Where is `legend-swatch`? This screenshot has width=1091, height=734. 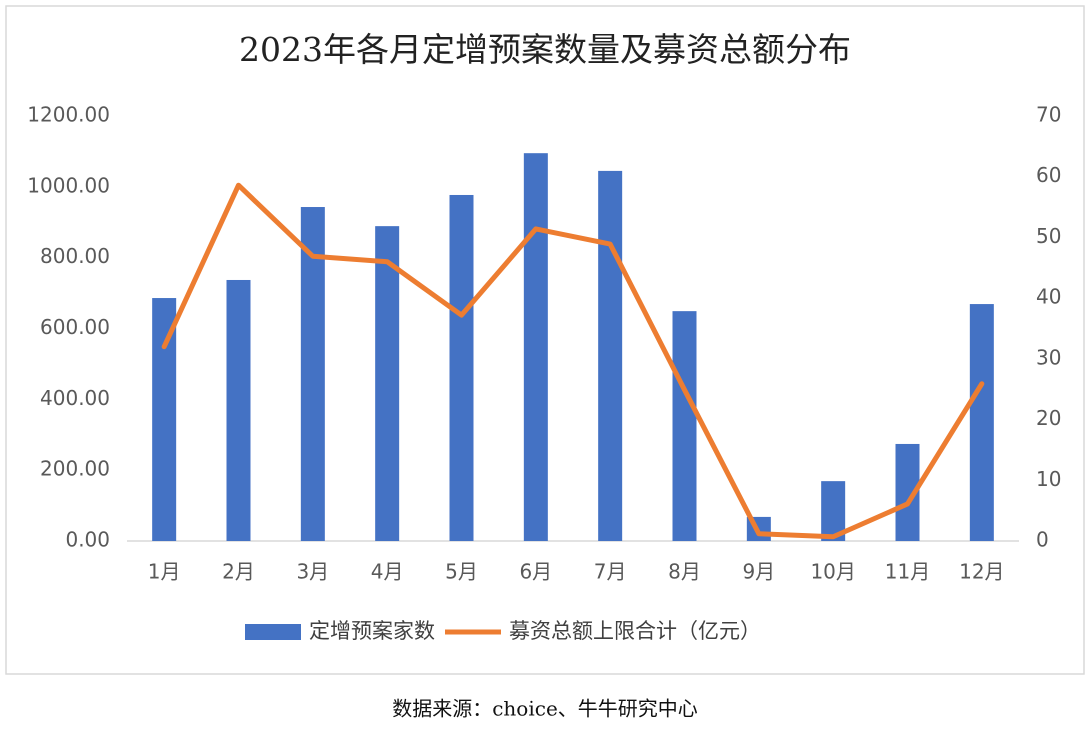
legend-swatch is located at coordinates (273, 632).